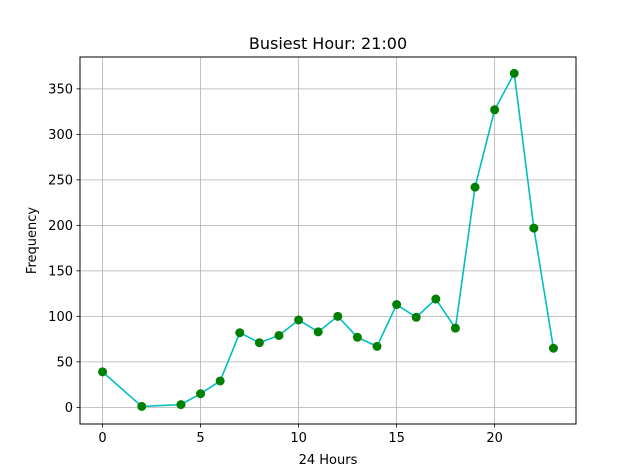 This screenshot has height=476, width=640. I want to click on y-tick-label: 150, so click(60, 271).